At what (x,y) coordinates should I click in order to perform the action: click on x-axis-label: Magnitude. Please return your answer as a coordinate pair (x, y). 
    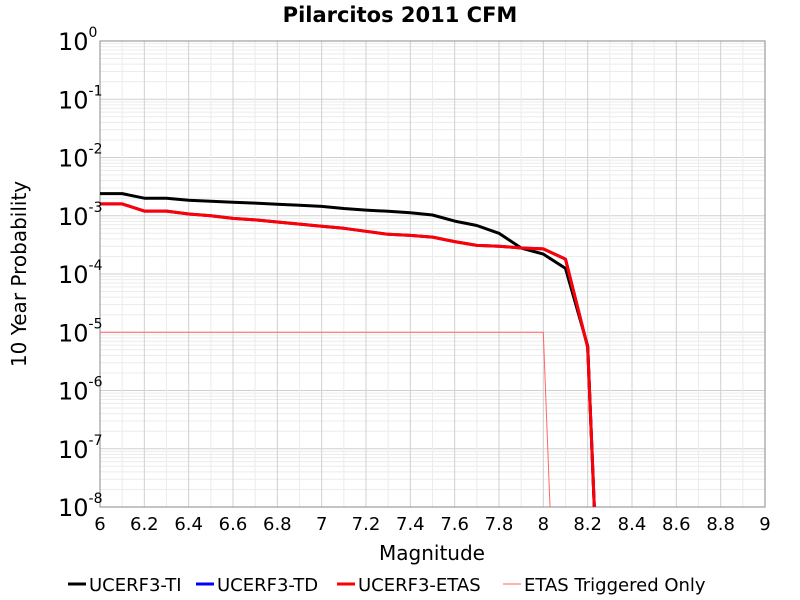
    Looking at the image, I should click on (432, 553).